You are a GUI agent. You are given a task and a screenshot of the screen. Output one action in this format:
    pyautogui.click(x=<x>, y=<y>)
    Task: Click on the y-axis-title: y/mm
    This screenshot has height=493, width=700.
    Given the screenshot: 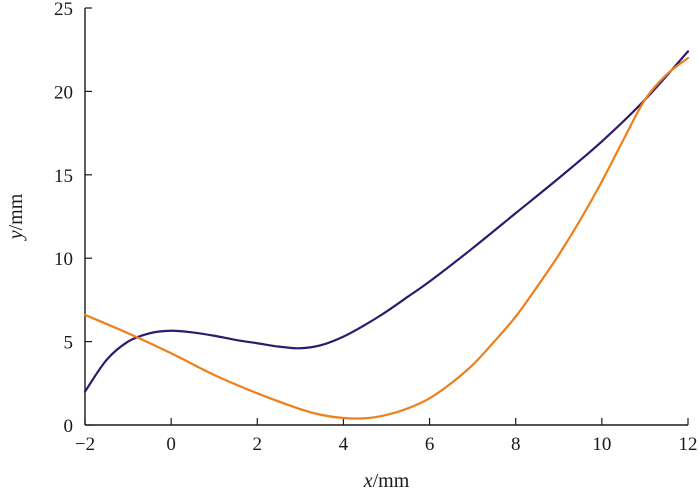 What is the action you would take?
    pyautogui.click(x=16, y=217)
    